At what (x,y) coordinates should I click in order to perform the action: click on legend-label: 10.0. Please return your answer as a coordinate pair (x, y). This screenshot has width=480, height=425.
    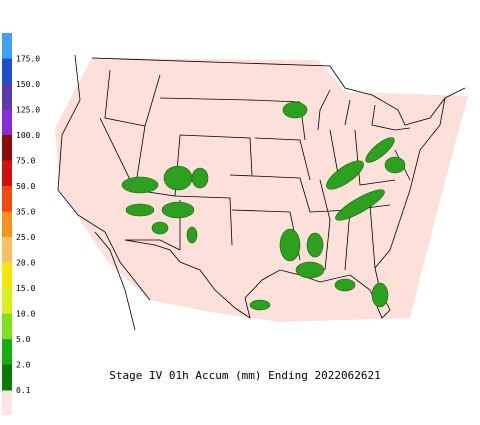
    Looking at the image, I should click on (25, 314).